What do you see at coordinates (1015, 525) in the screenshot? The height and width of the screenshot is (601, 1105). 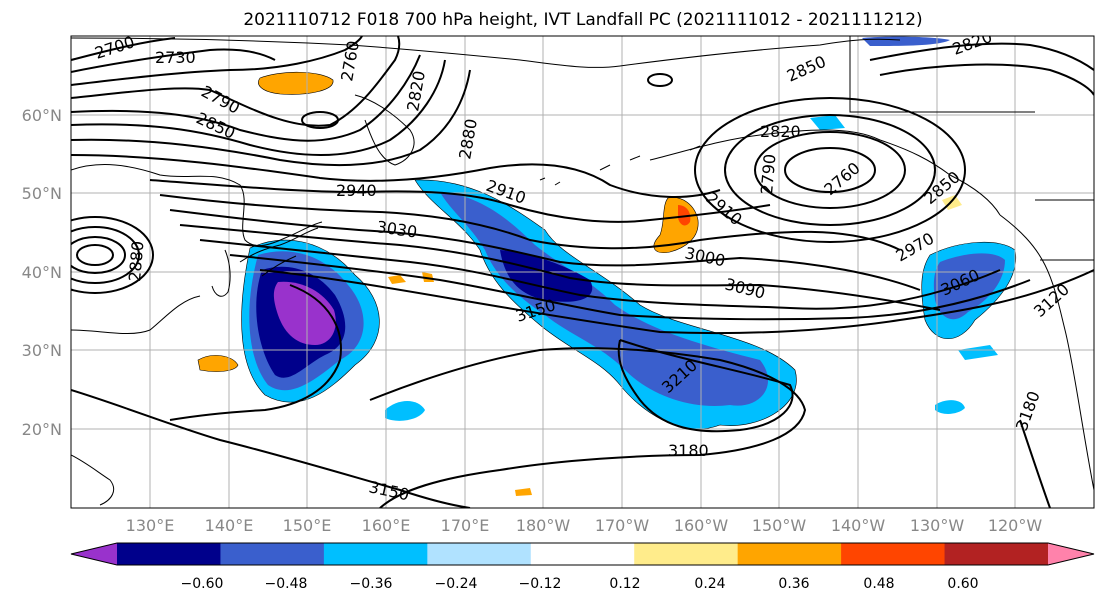 I see `lon-tick: 120°W` at bounding box center [1015, 525].